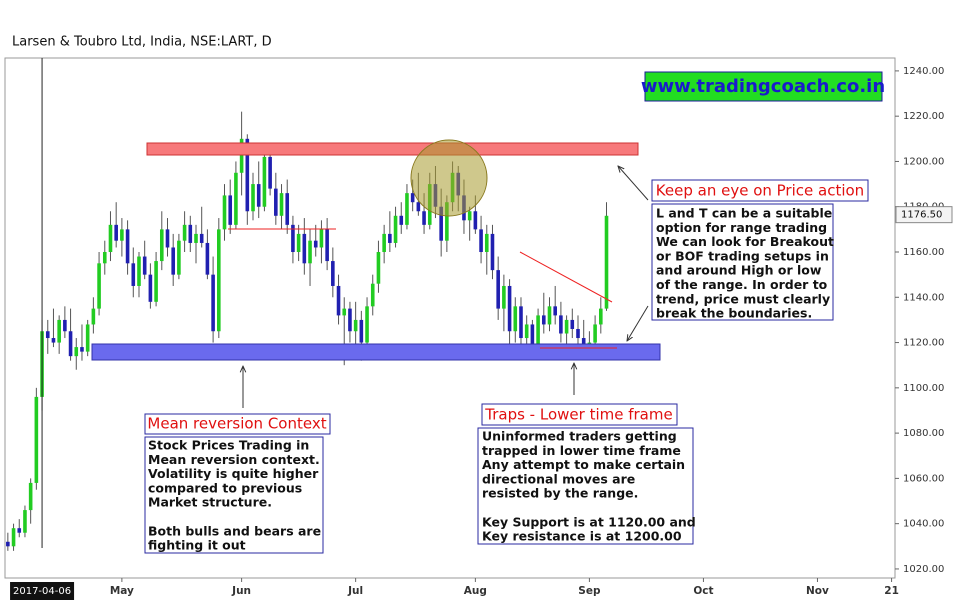  I want to click on arrow, so click(638, 323).